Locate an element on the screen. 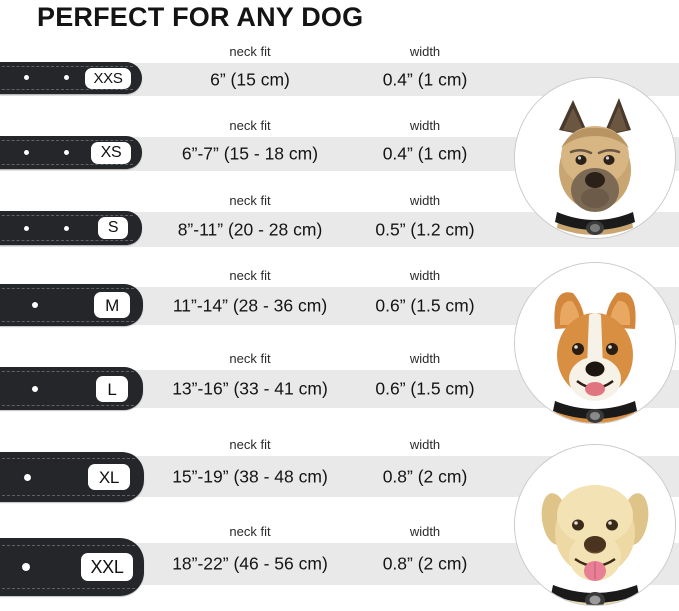 This screenshot has height=611, width=679. collar-strap-xxs: XXS is located at coordinates (71, 78).